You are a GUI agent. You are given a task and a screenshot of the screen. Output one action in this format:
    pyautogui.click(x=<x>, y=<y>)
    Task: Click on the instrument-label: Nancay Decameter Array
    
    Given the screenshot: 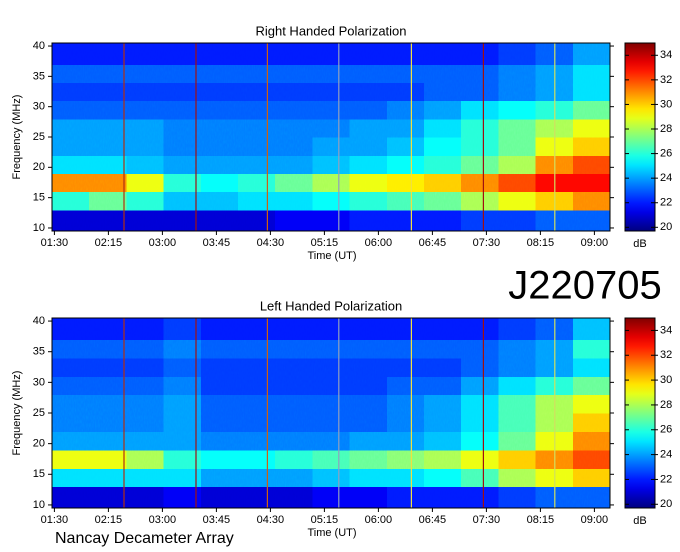 What is the action you would take?
    pyautogui.click(x=144, y=538)
    